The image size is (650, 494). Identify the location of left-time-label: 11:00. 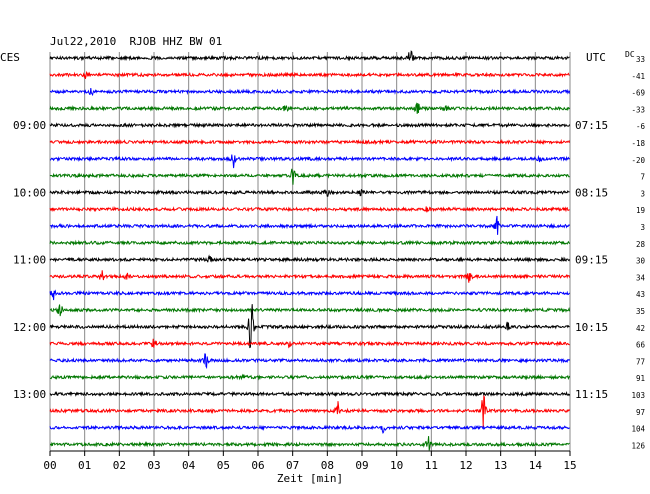
(29, 260).